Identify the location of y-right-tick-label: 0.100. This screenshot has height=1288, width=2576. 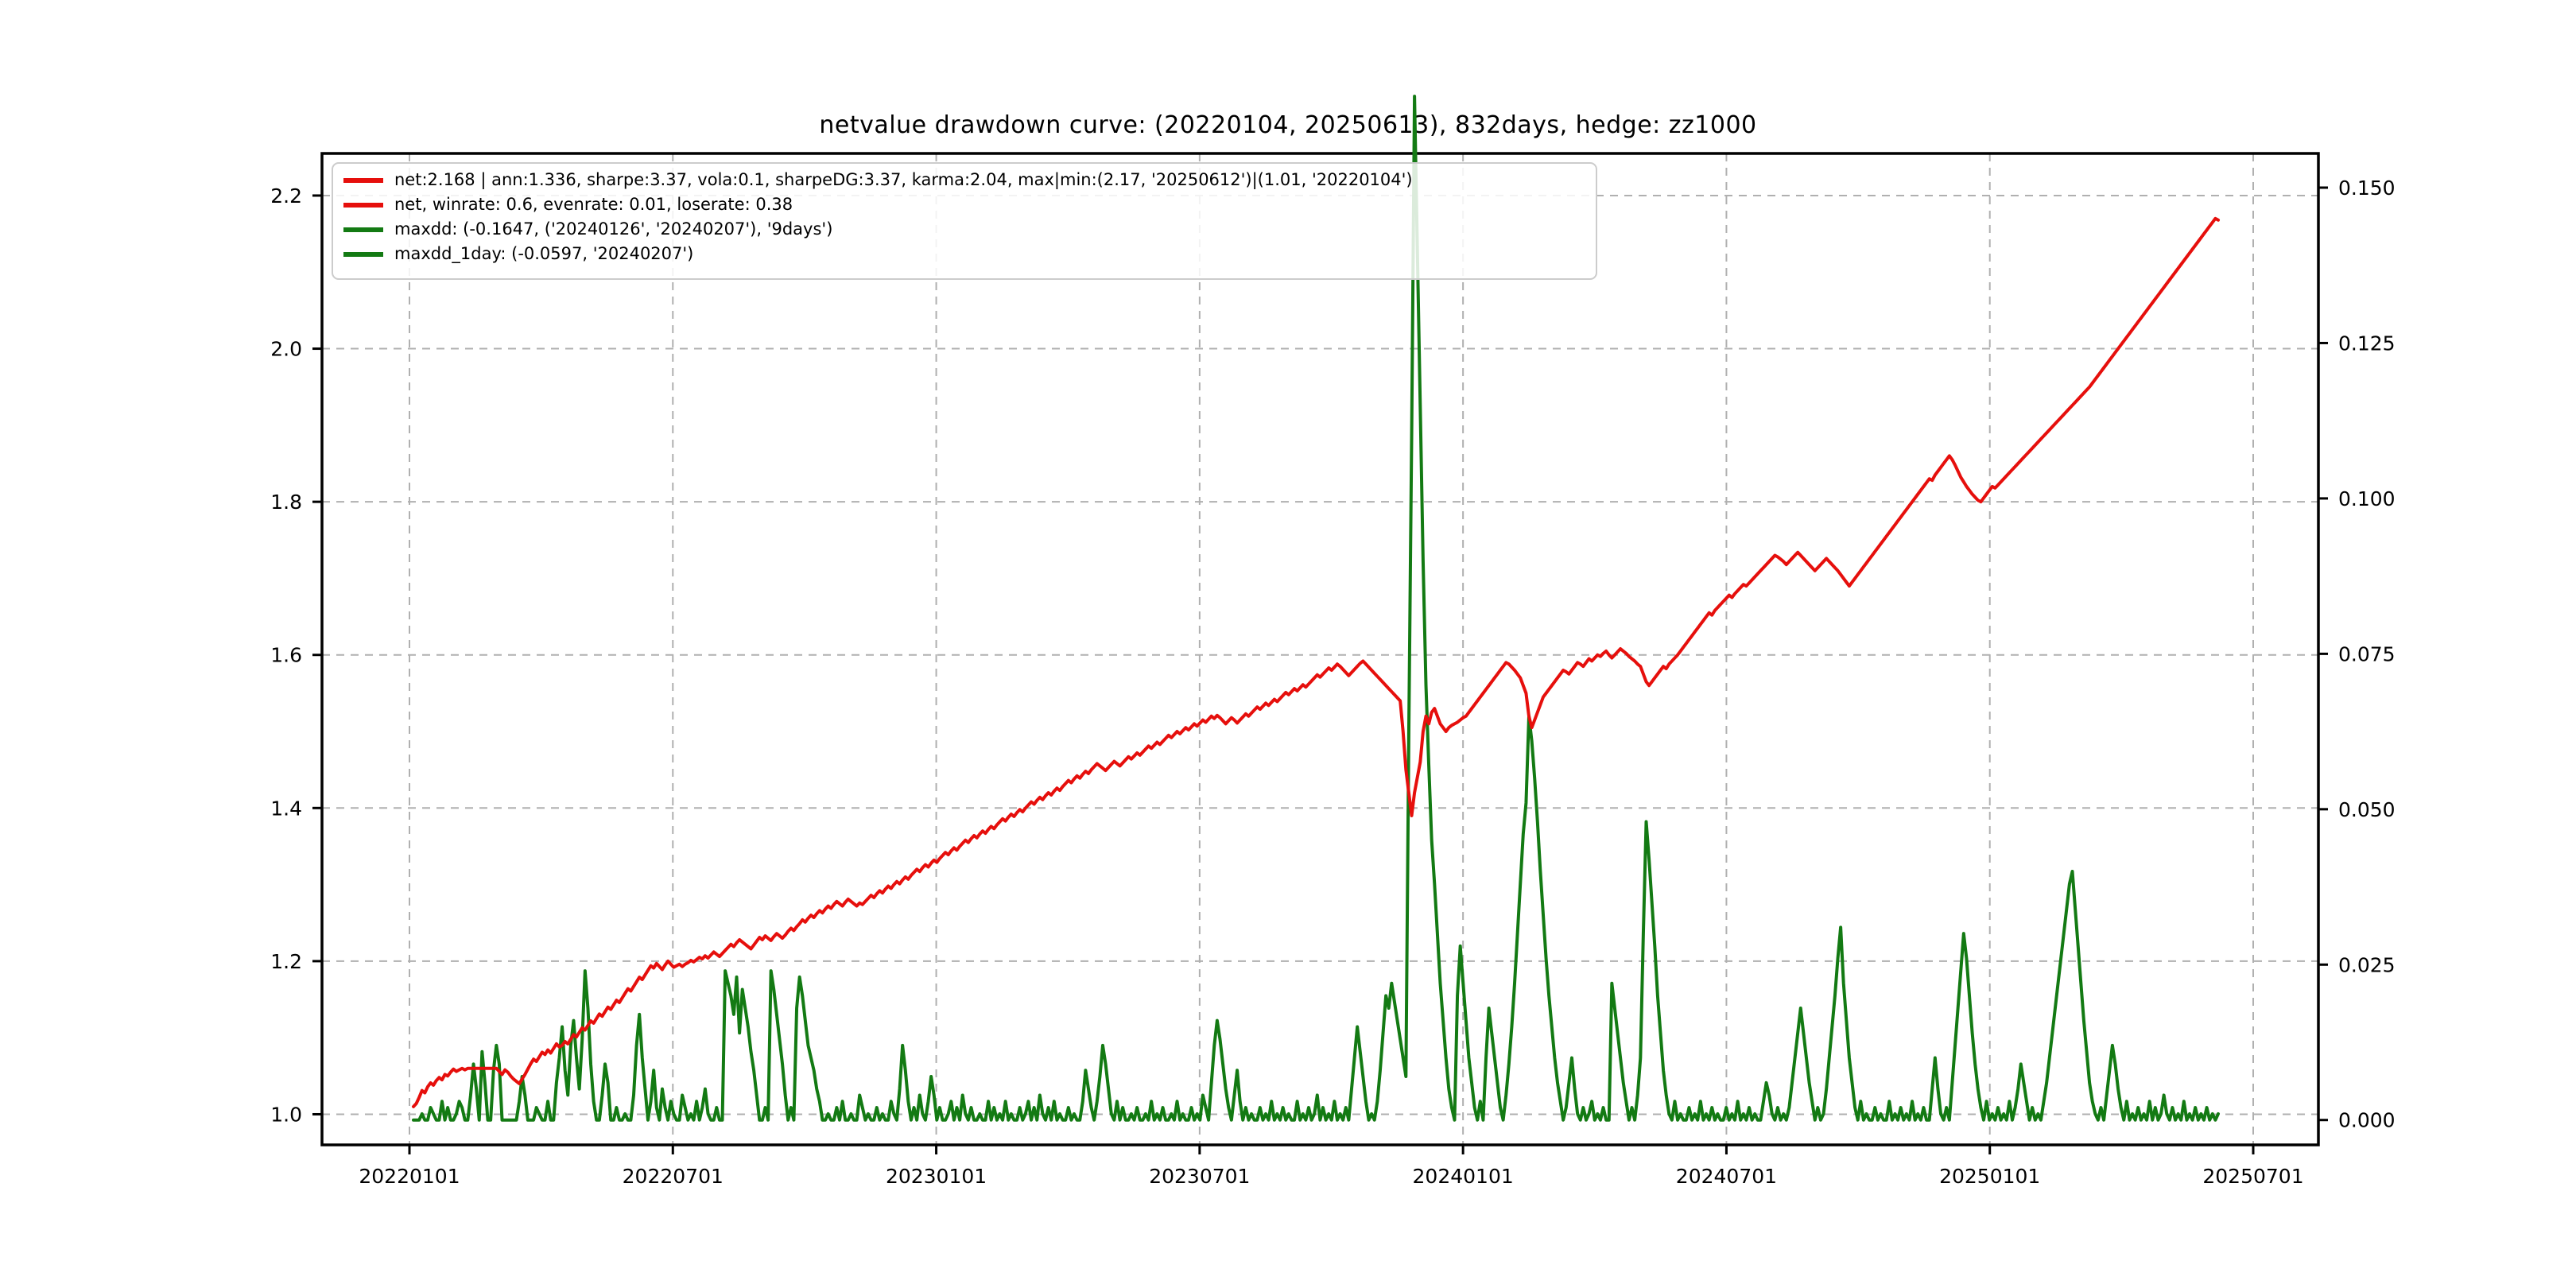
(2367, 499).